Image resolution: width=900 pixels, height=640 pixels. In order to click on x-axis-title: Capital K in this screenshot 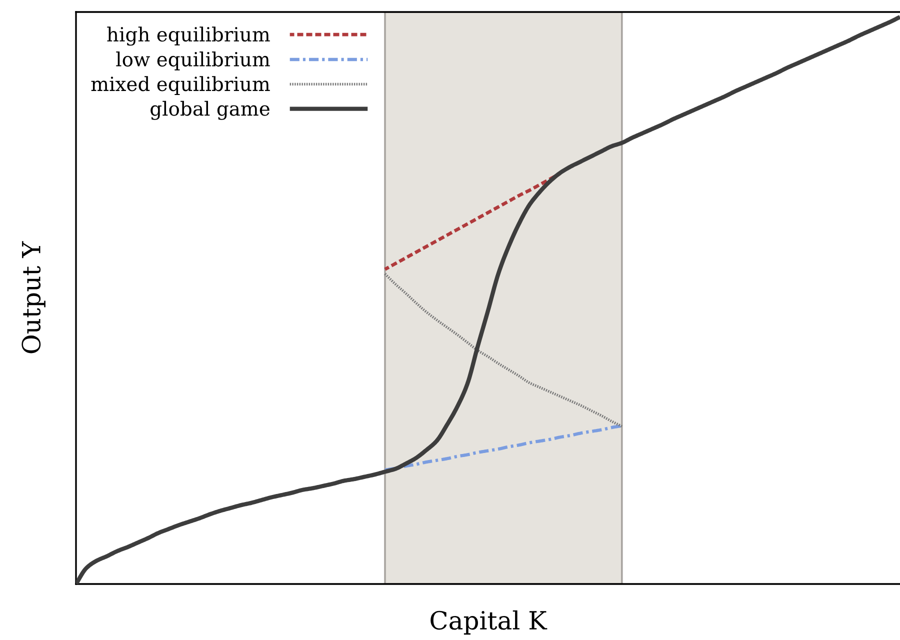, I will do `click(489, 622)`.